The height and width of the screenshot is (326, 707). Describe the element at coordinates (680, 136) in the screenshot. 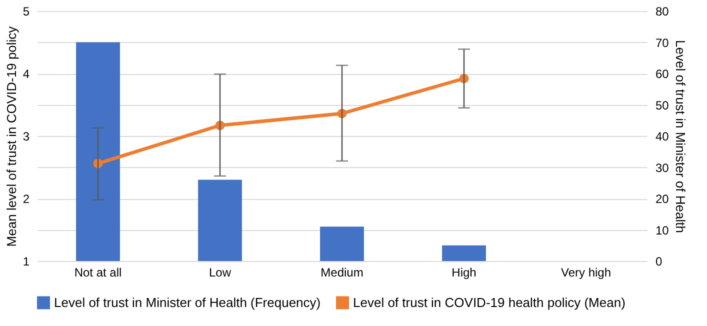

I see `y2-axis-title: Level of trust in Minister of Health` at that location.